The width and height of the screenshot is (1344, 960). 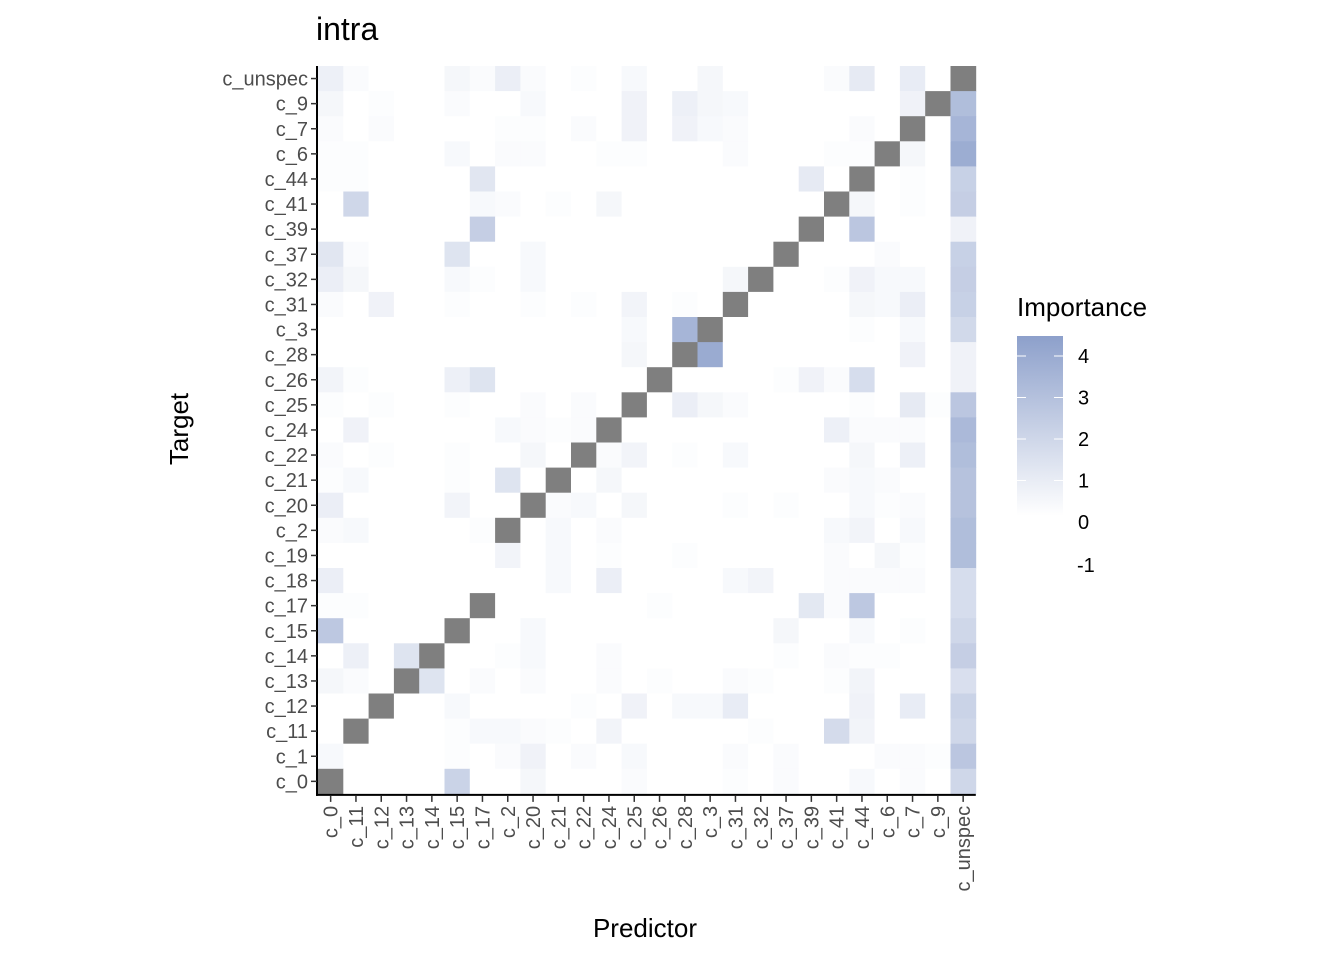 I want to click on y-tick-label: c_6, so click(x=292, y=155).